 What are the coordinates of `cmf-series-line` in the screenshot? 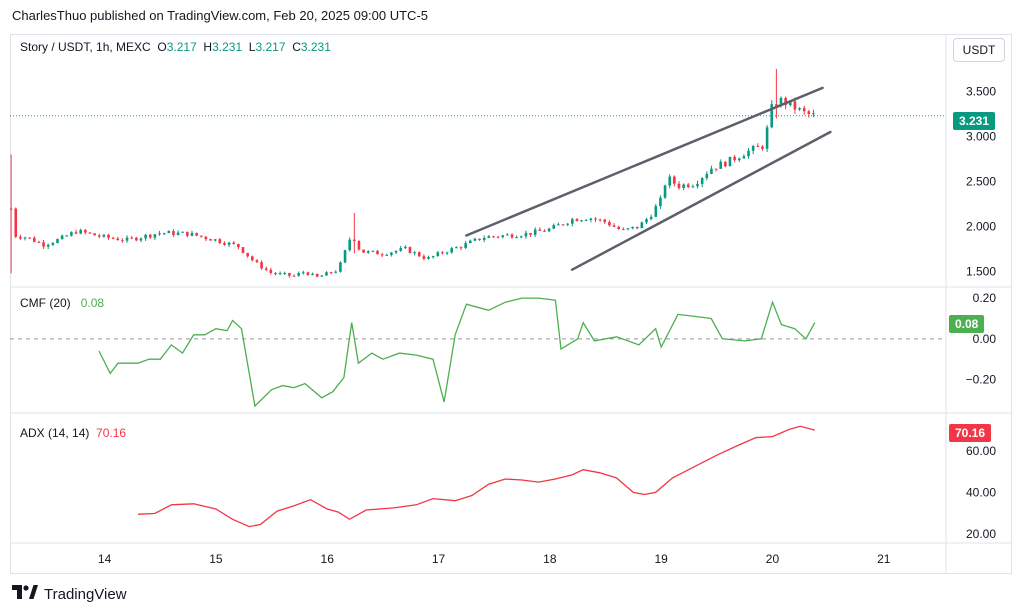 It's located at (457, 352).